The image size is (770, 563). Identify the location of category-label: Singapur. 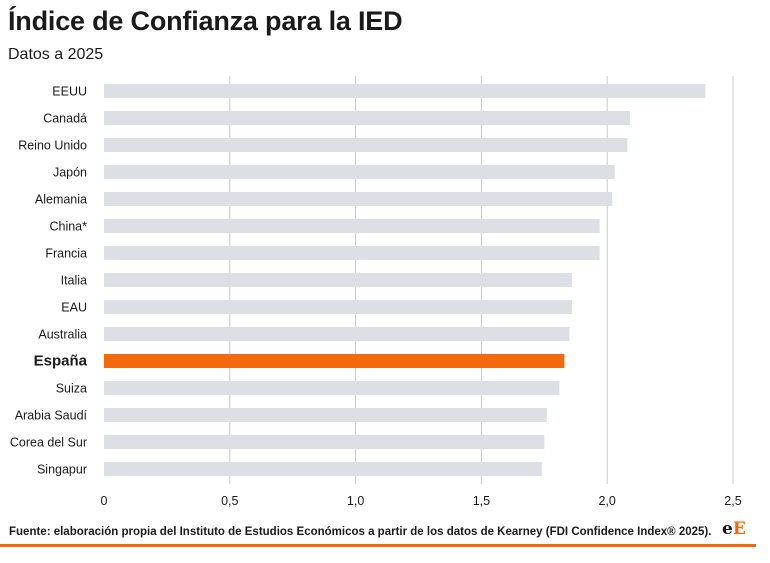
(62, 470).